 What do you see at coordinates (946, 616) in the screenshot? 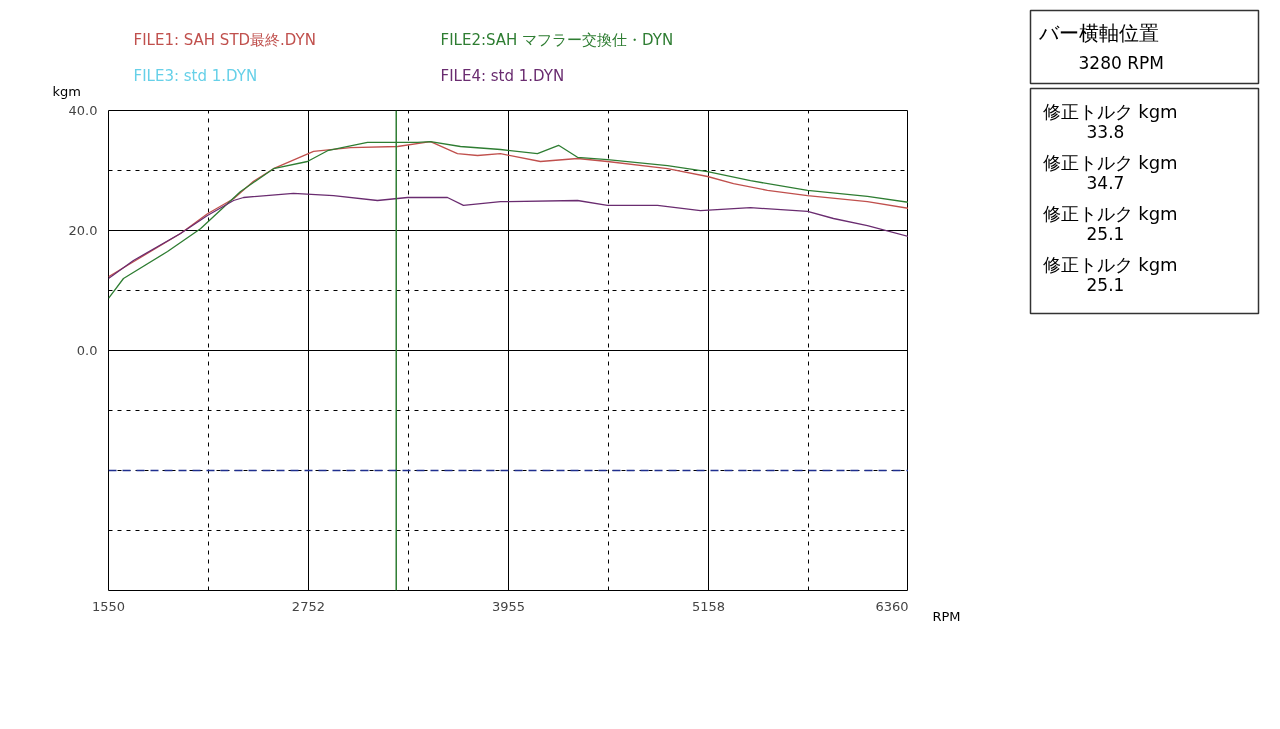
I see `x-axis-title: RPM` at bounding box center [946, 616].